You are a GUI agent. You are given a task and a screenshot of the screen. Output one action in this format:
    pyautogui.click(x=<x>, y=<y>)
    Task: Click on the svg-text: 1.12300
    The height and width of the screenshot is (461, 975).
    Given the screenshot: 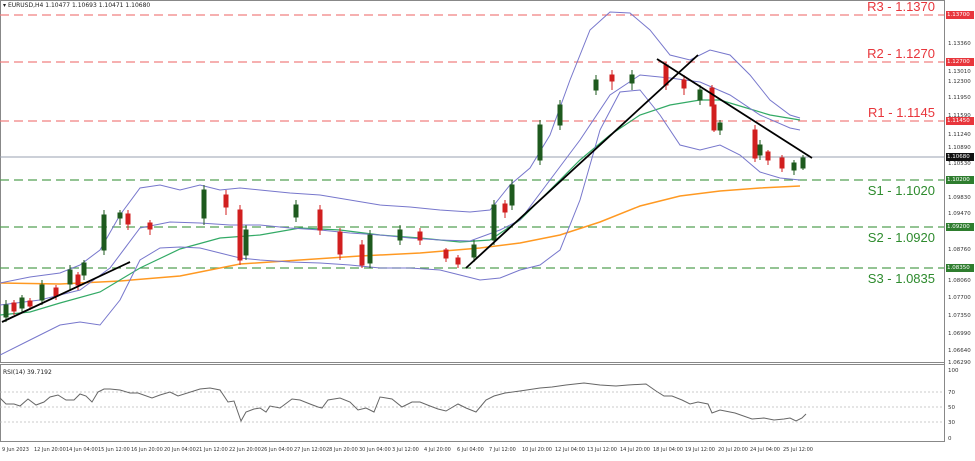 What is the action you would take?
    pyautogui.click(x=959, y=82)
    